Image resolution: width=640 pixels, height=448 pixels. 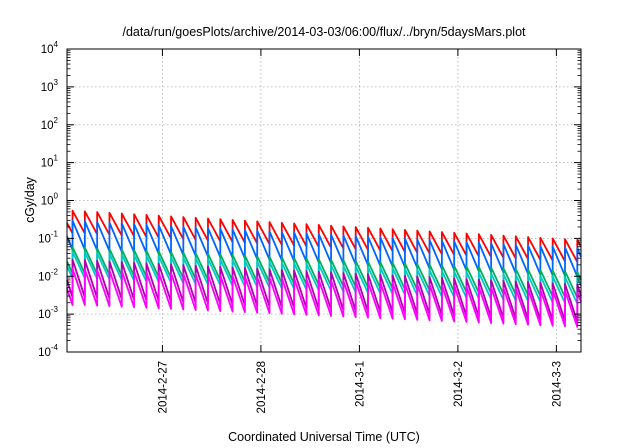 I want to click on y-axis-label: cGy/day, so click(x=30, y=199).